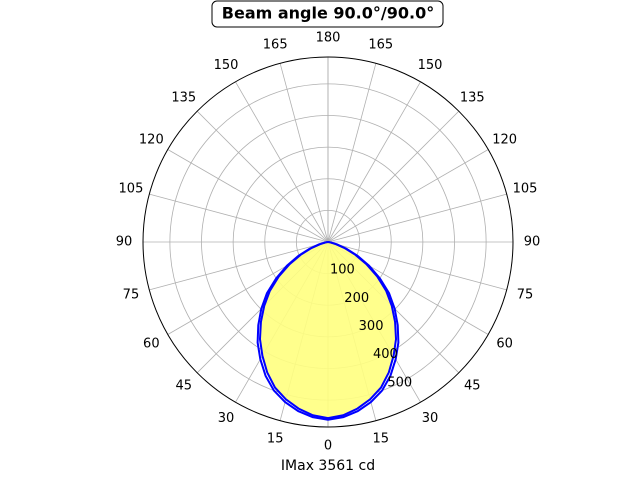 The image size is (640, 484). I want to click on r-tick-label: 400, so click(385, 354).